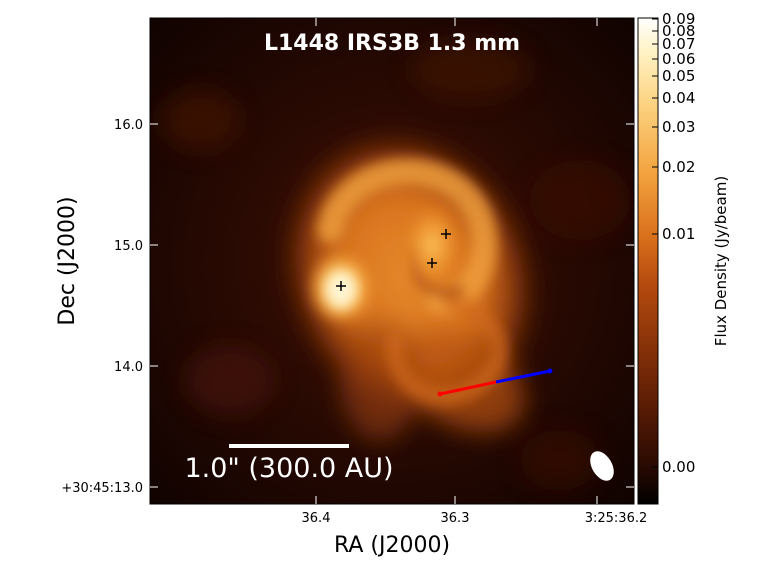 This screenshot has height=580, width=777. Describe the element at coordinates (678, 44) in the screenshot. I see `colorbar-tick: 0.07` at that location.